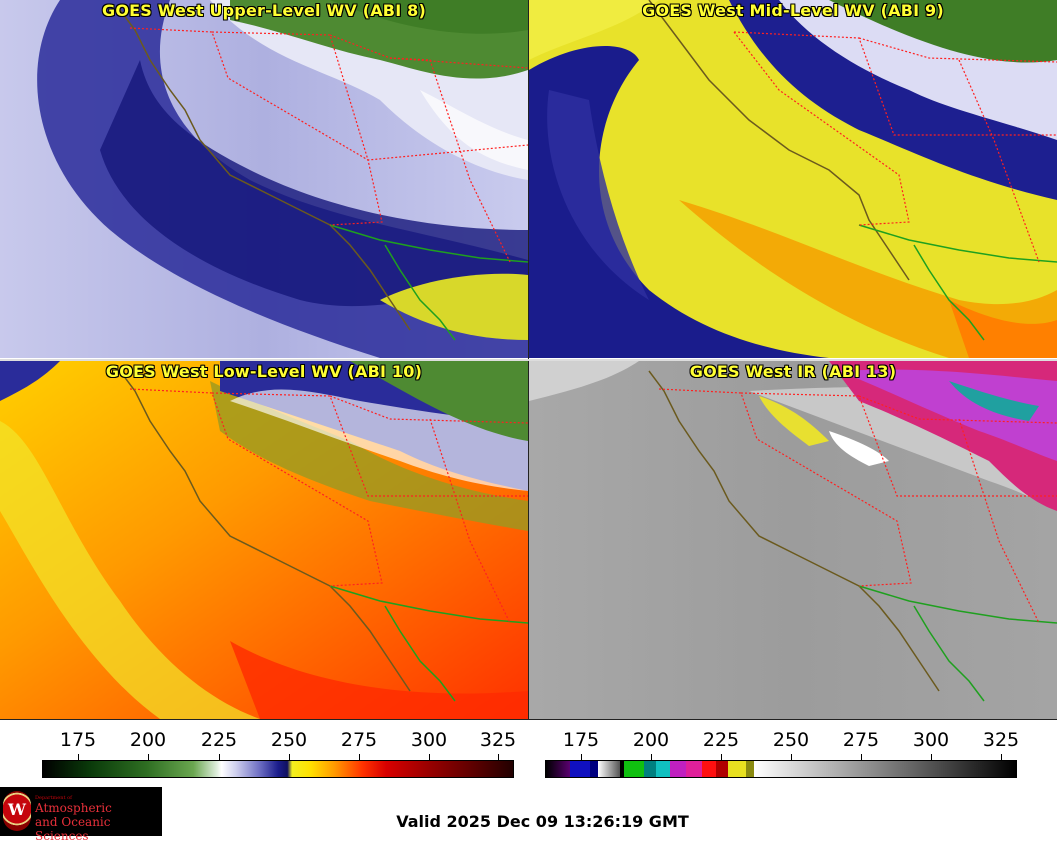 Image resolution: width=1057 pixels, height=843 pixels. Describe the element at coordinates (528, 719) in the screenshot. I see `panel-bottom-border` at that location.